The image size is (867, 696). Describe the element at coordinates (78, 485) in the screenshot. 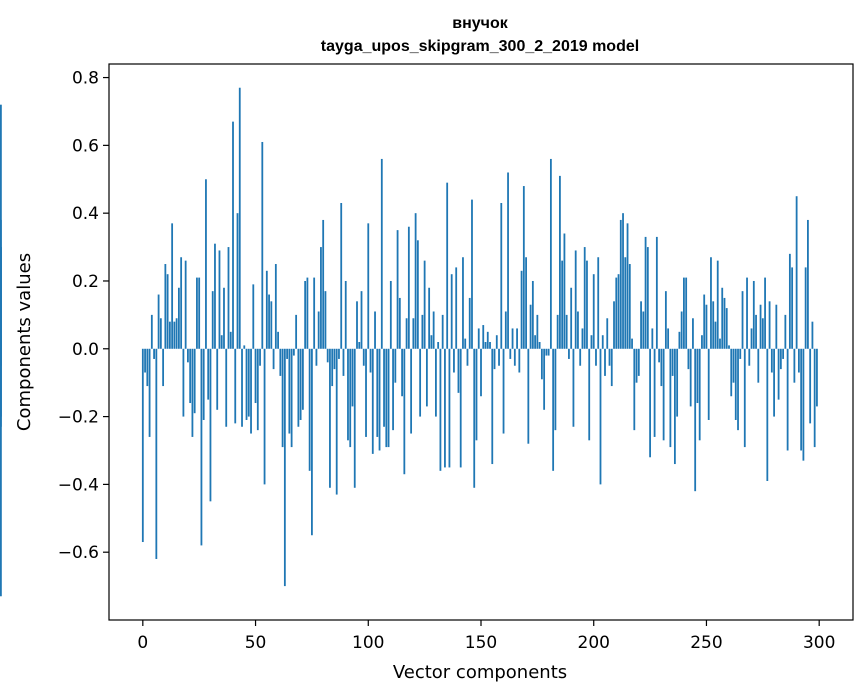

I see `y-tick-label: −0.4` at that location.